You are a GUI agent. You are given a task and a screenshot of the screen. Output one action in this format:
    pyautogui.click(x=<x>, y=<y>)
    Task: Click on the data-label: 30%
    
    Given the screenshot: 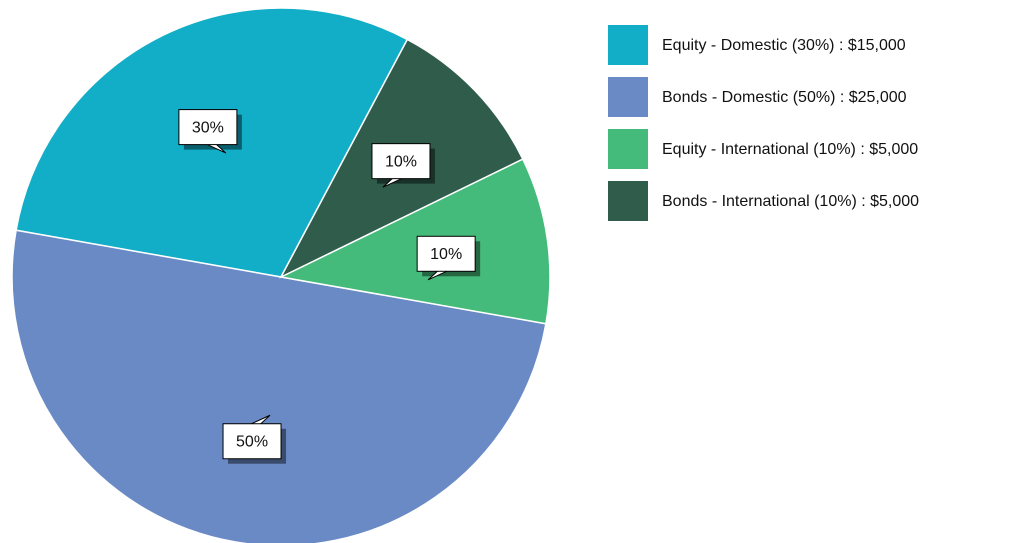 What is the action you would take?
    pyautogui.click(x=208, y=127)
    